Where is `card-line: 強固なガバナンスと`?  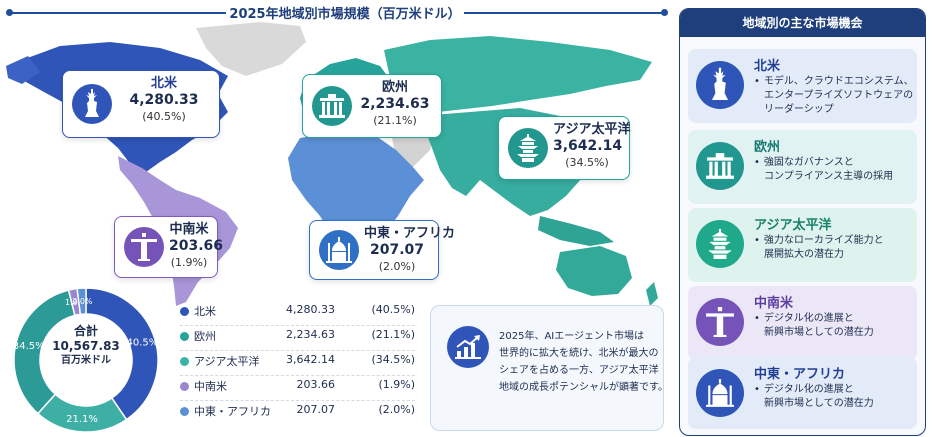 card-line: 強固なガバナンスと is located at coordinates (823, 163).